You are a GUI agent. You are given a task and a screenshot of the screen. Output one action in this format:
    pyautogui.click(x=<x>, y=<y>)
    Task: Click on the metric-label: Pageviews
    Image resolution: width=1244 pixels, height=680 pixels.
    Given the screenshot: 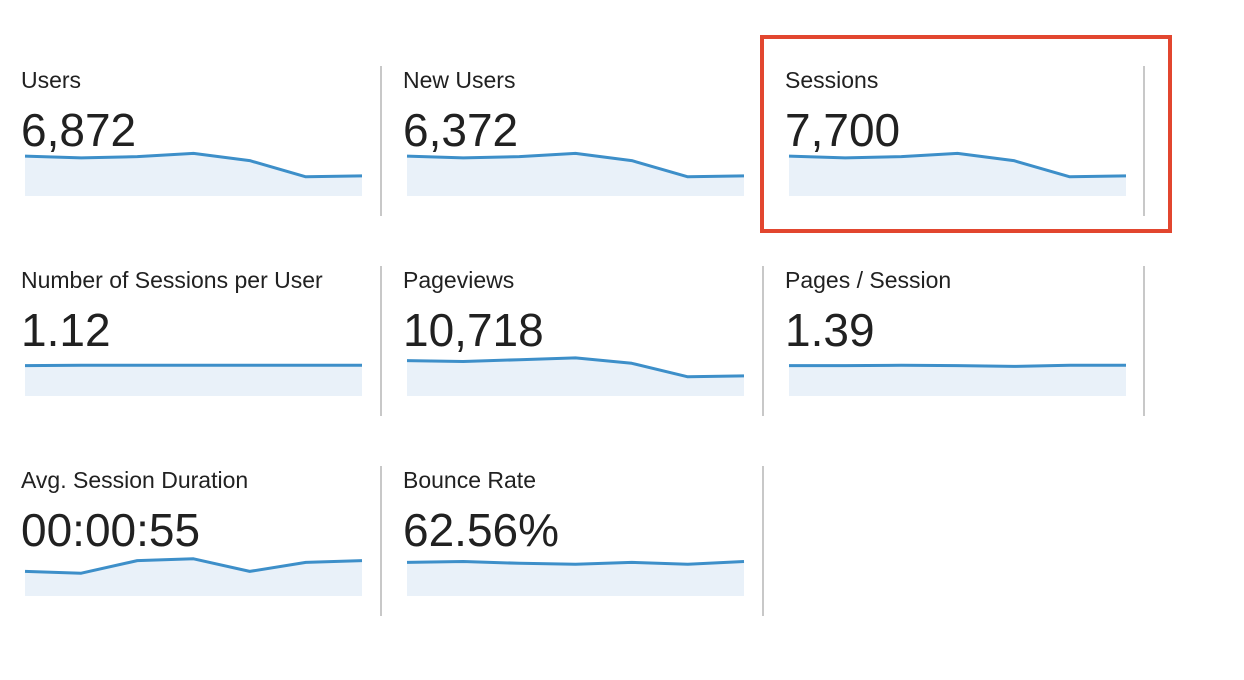 What is the action you would take?
    pyautogui.click(x=459, y=280)
    